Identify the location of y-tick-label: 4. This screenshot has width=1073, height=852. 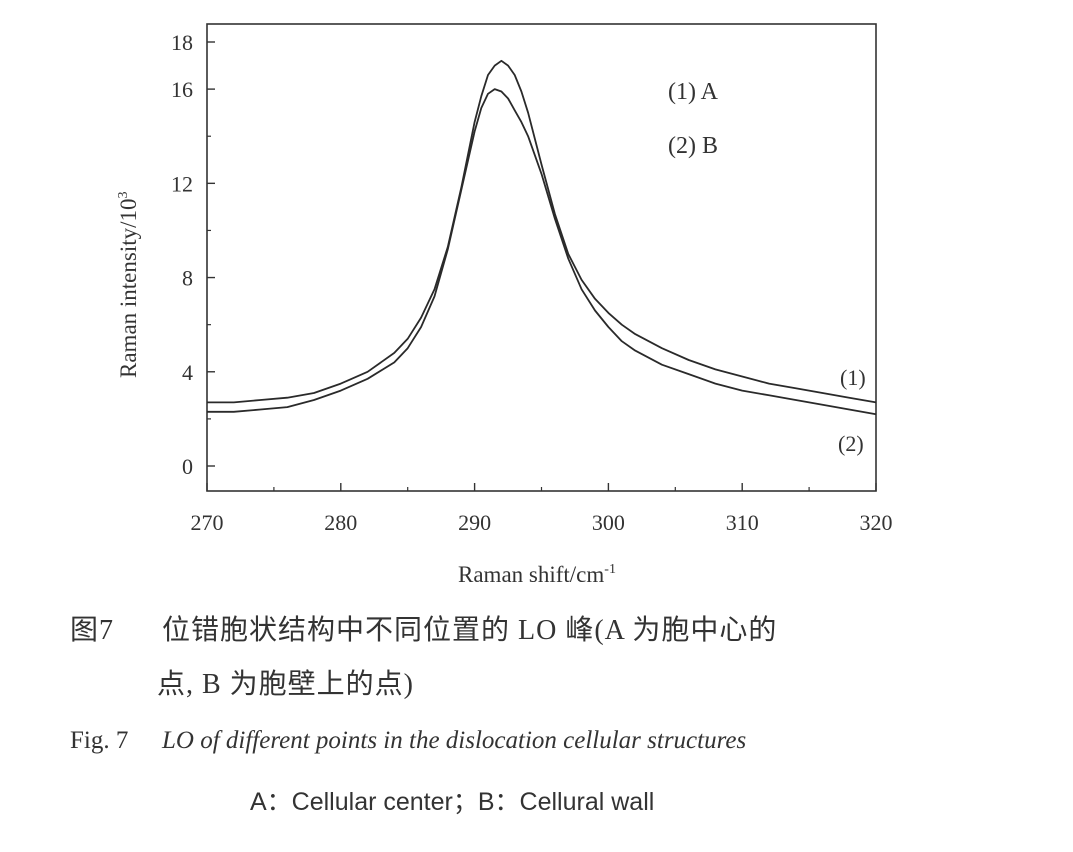
(187, 372).